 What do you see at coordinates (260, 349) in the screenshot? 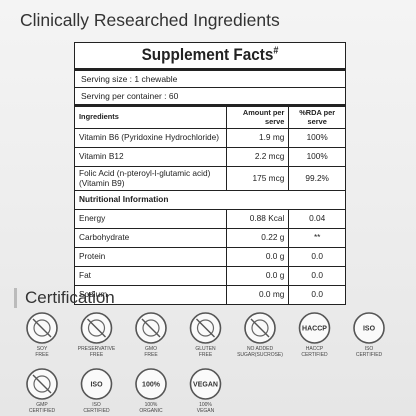
I see `badge-label: NO ADDED` at bounding box center [260, 349].